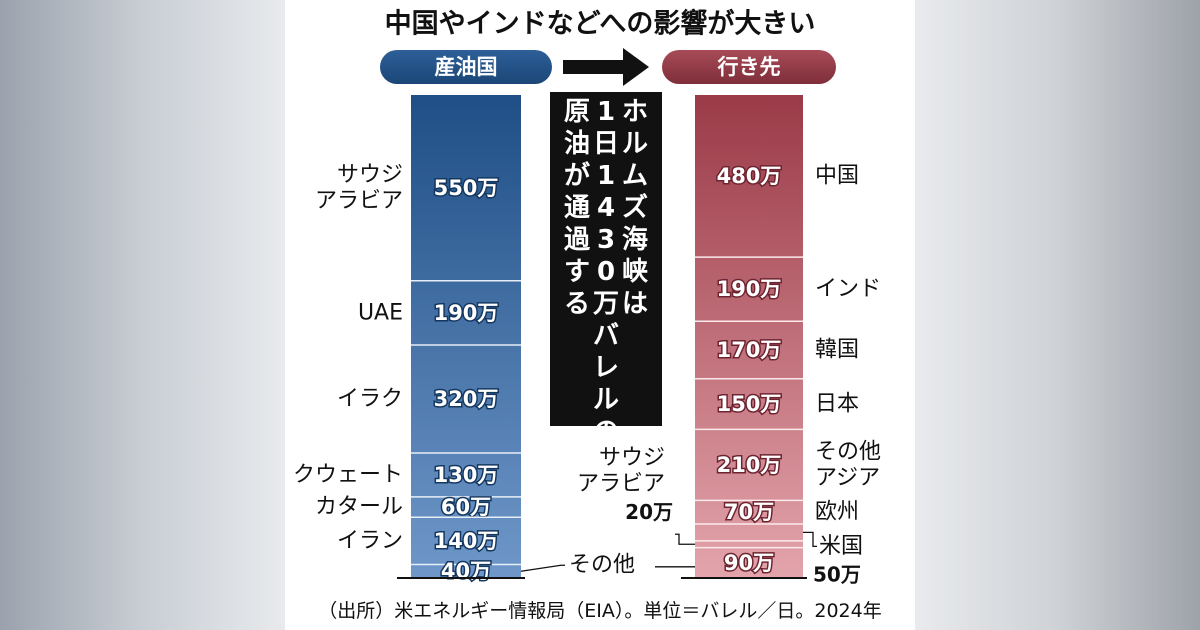 The image size is (1200, 630). Describe the element at coordinates (606, 304) in the screenshot. I see `note-text-char: 万` at that location.